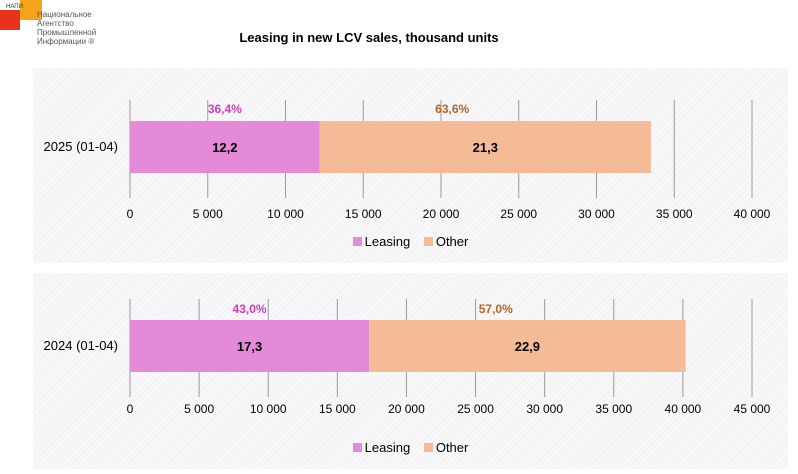  Describe the element at coordinates (55, 23) in the screenshot. I see `logo-line: Агентство` at that location.